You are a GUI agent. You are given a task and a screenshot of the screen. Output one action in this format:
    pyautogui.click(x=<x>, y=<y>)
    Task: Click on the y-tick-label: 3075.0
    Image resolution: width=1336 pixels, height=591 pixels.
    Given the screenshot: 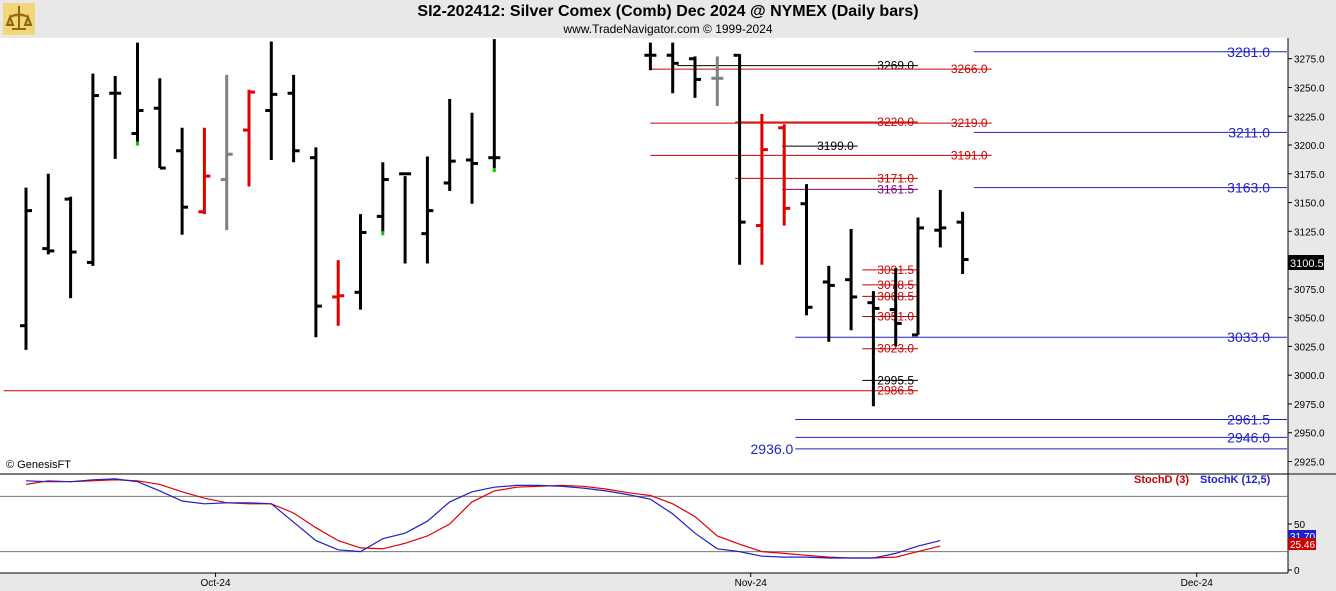 What is the action you would take?
    pyautogui.click(x=1309, y=290)
    